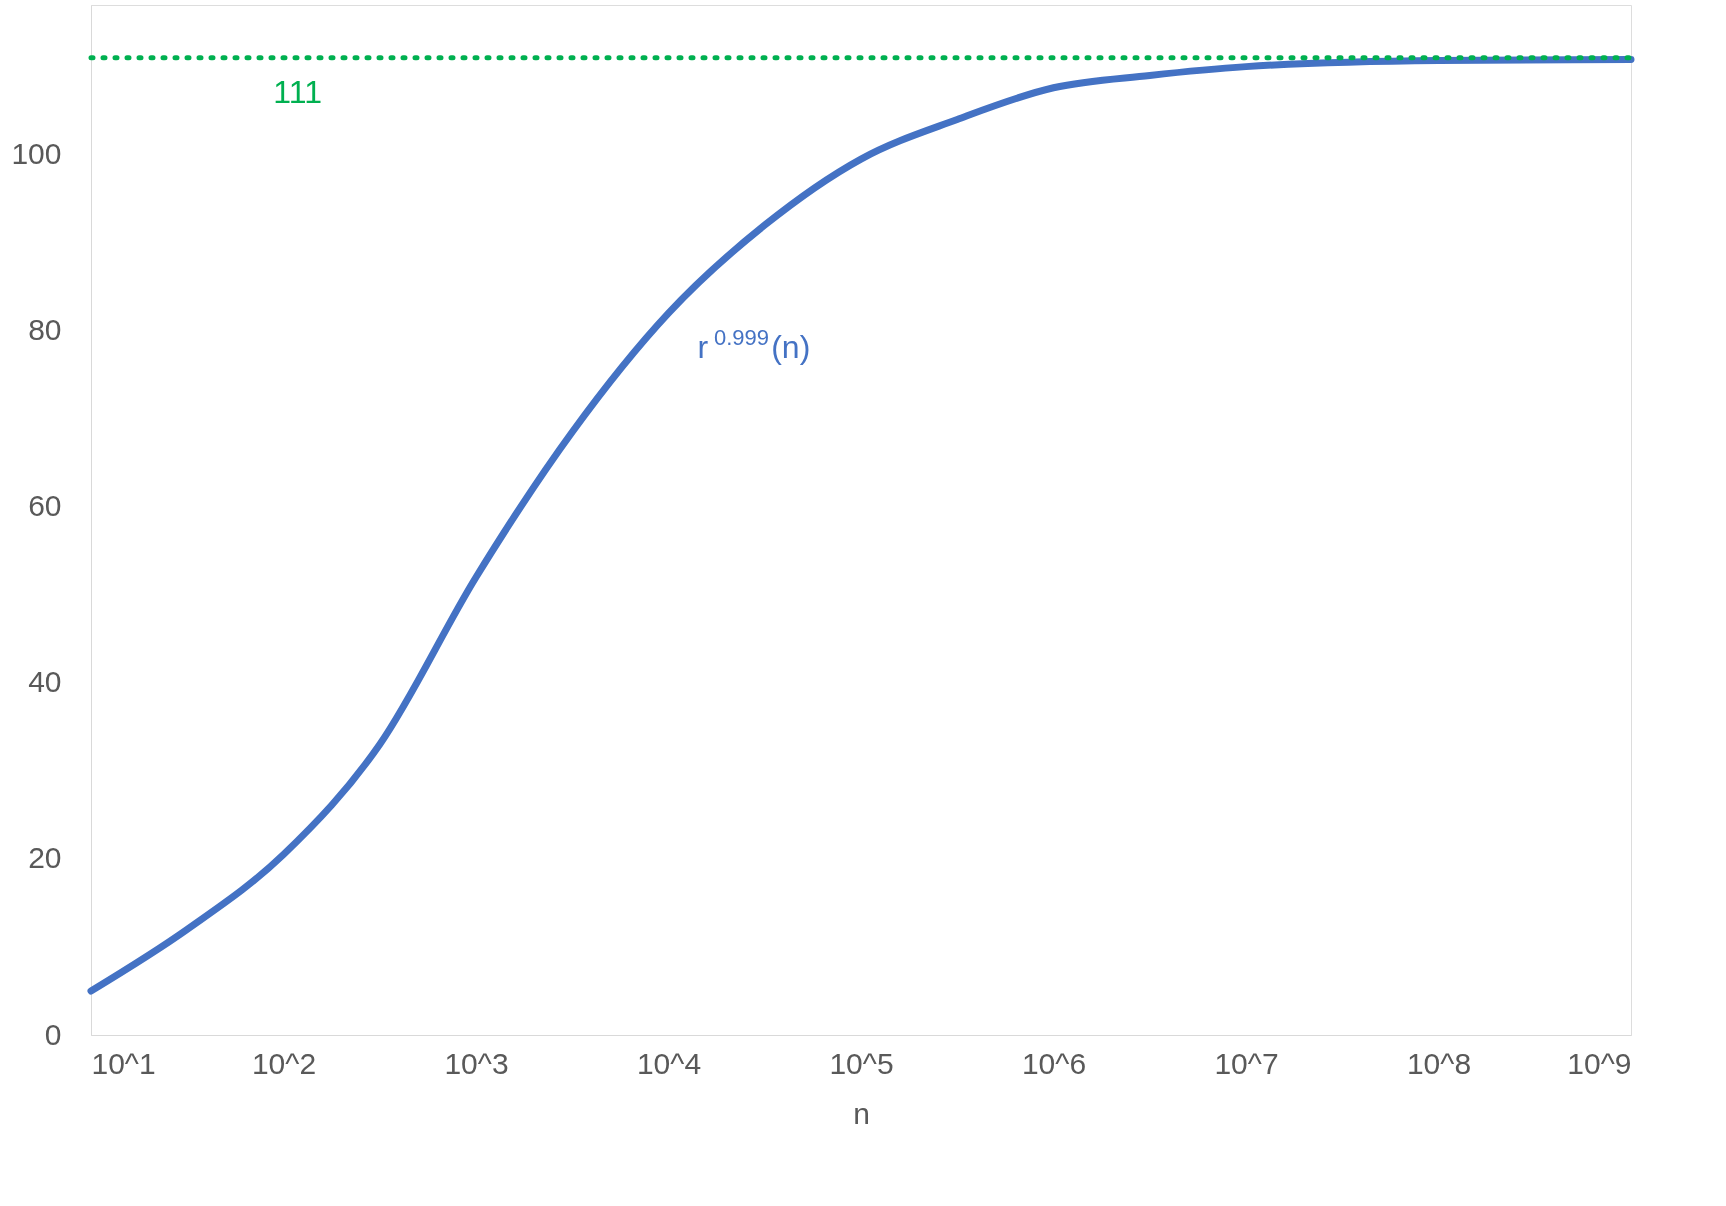 Image resolution: width=1726 pixels, height=1206 pixels. I want to click on ref-line-label: 111, so click(297, 92).